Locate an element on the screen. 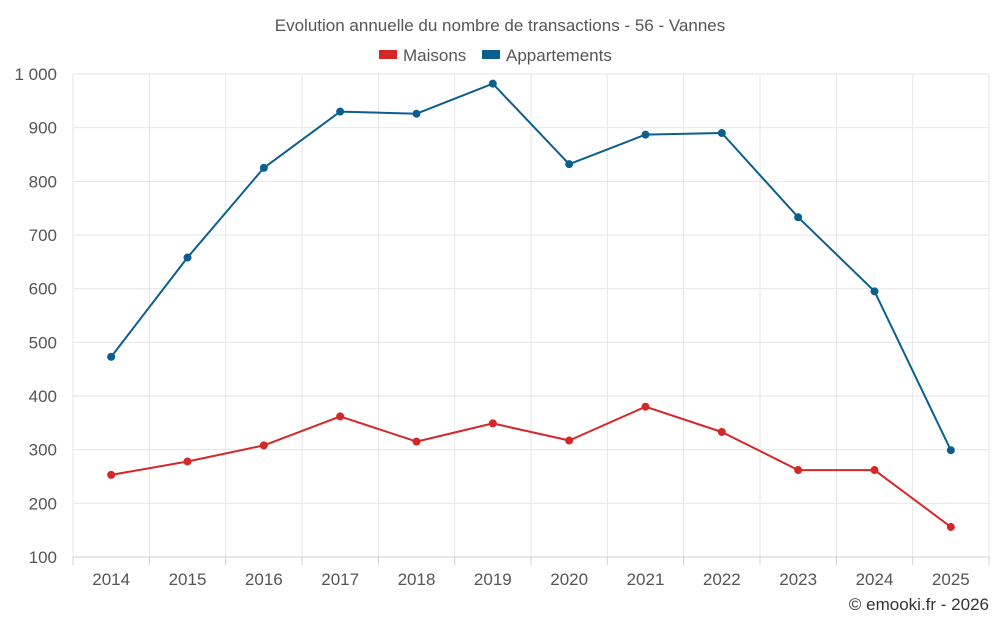 The width and height of the screenshot is (1000, 625). x-tick-label: 2025 is located at coordinates (951, 579).